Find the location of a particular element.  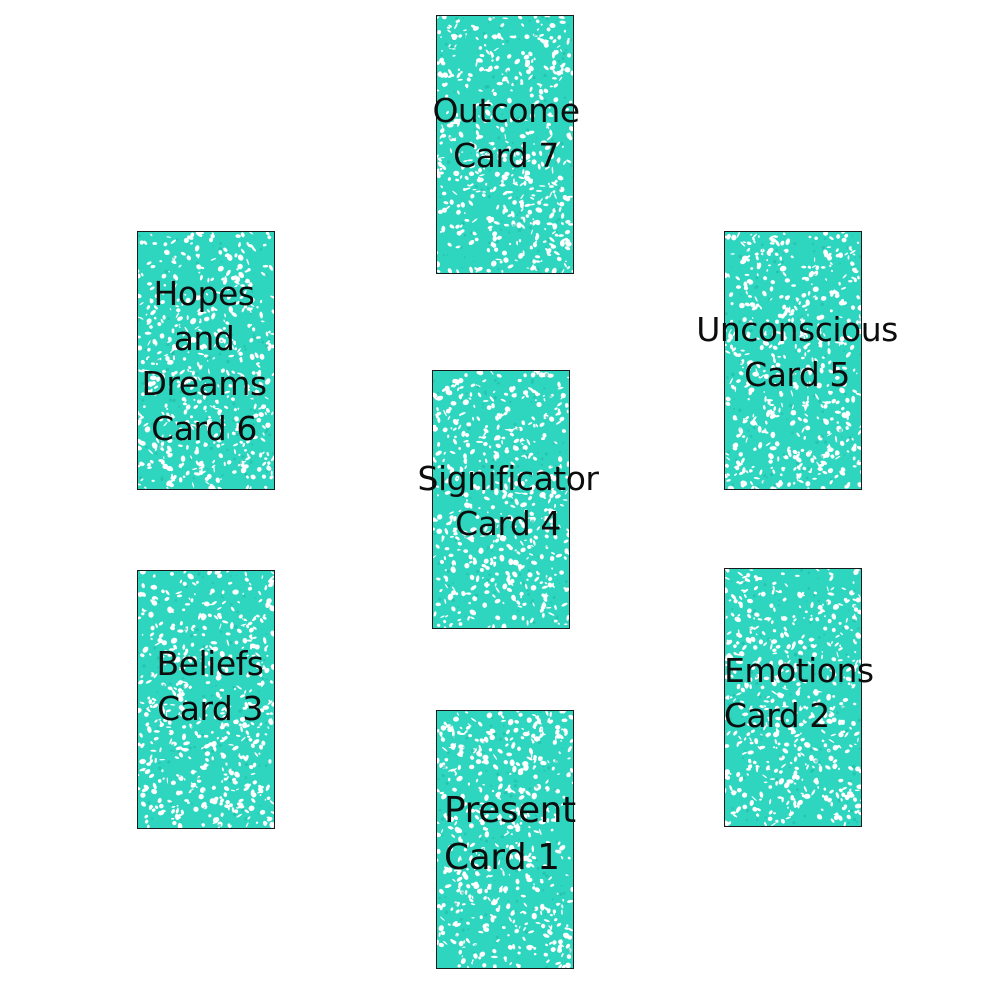

card-6-position-line-2: and is located at coordinates (204, 338).